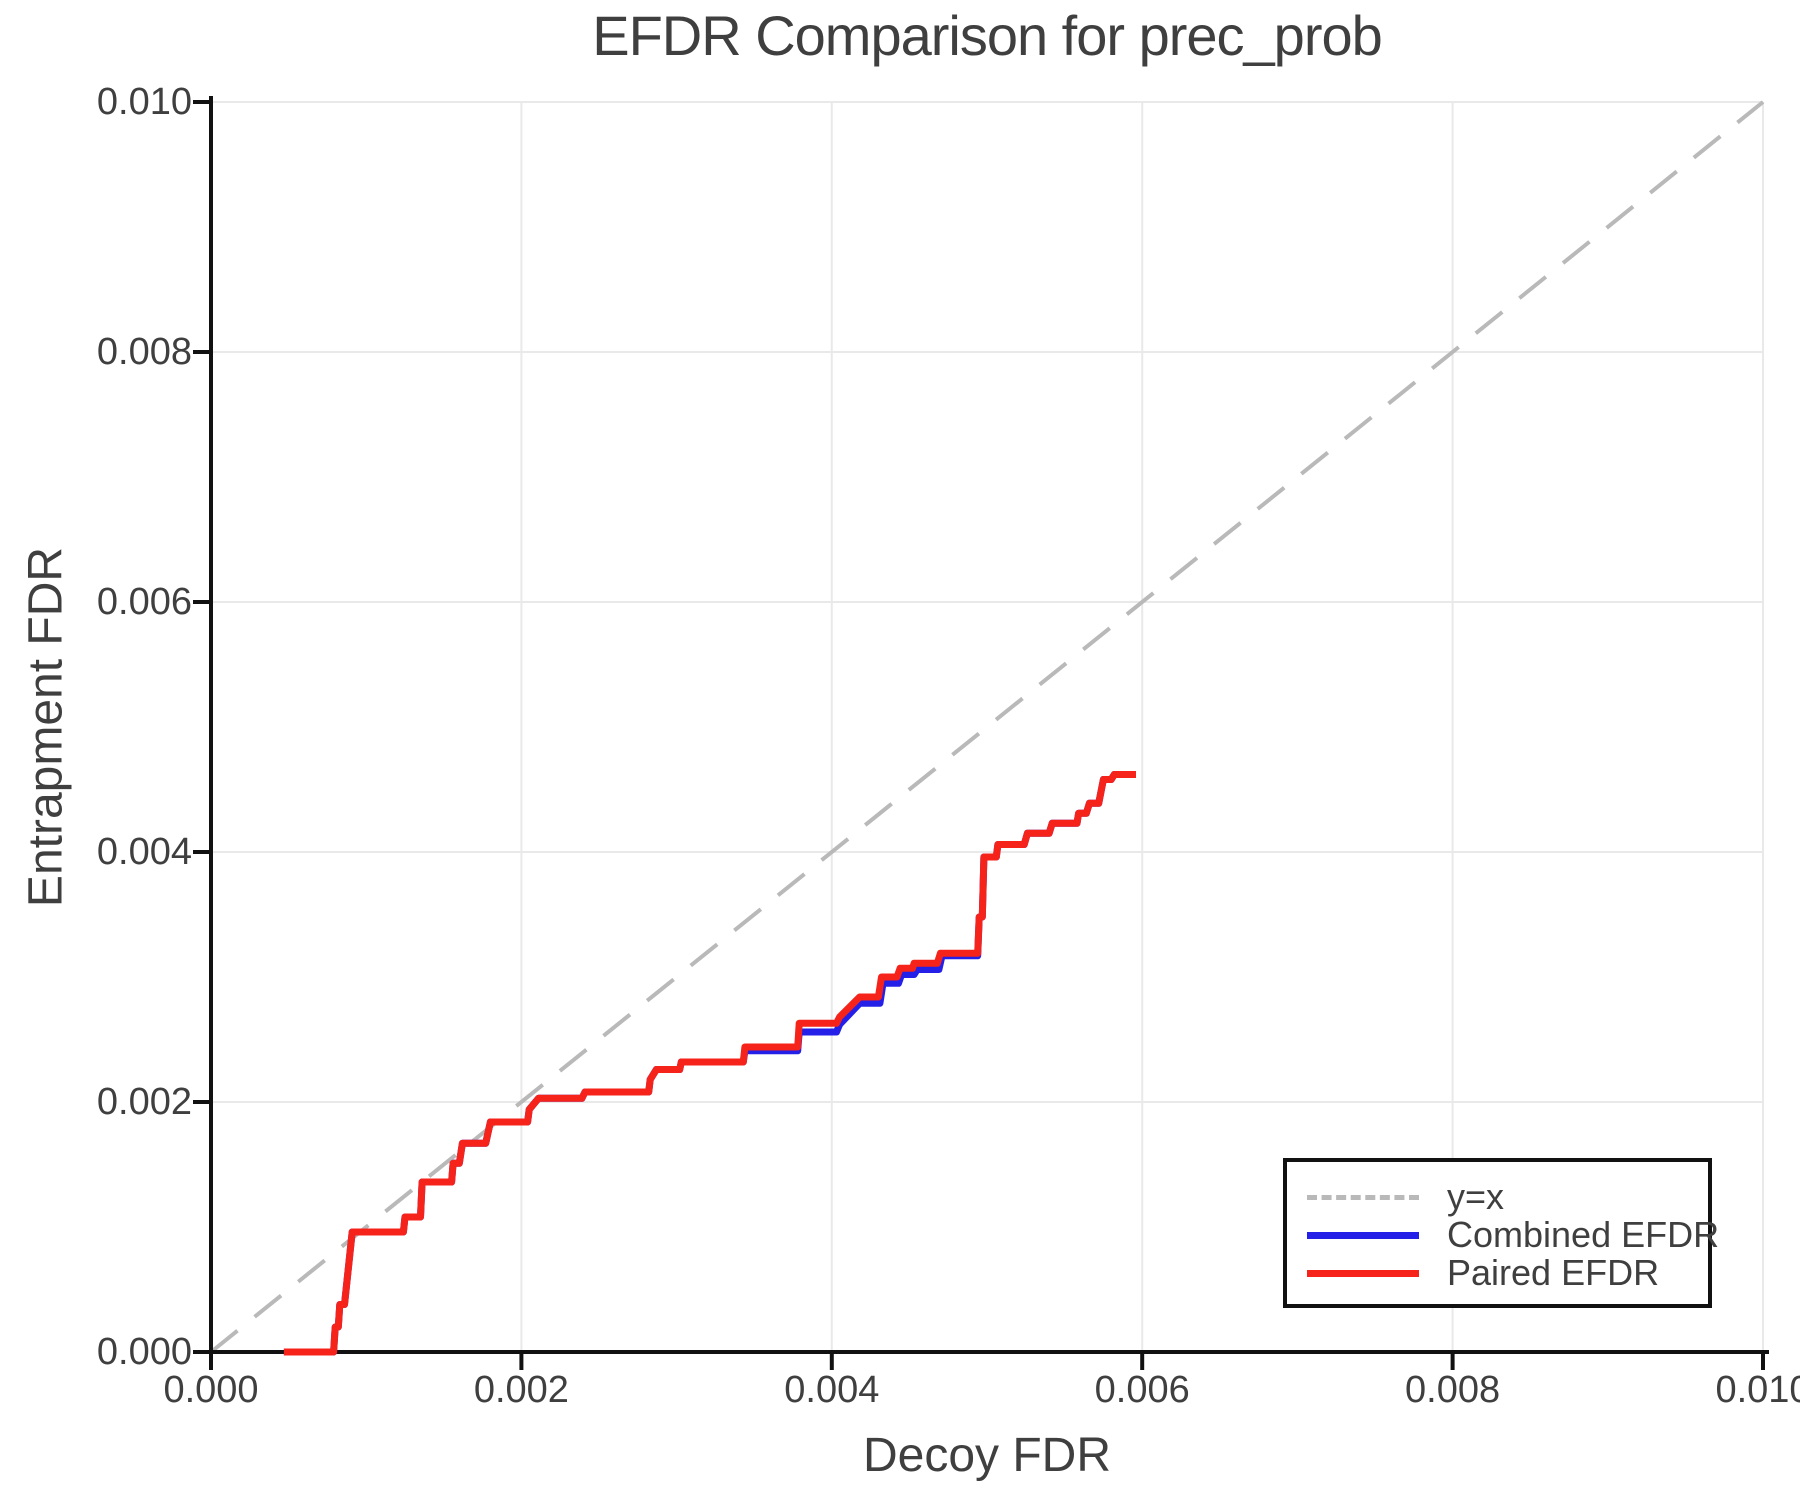  I want to click on y-tick-label: 0.006, so click(144, 602).